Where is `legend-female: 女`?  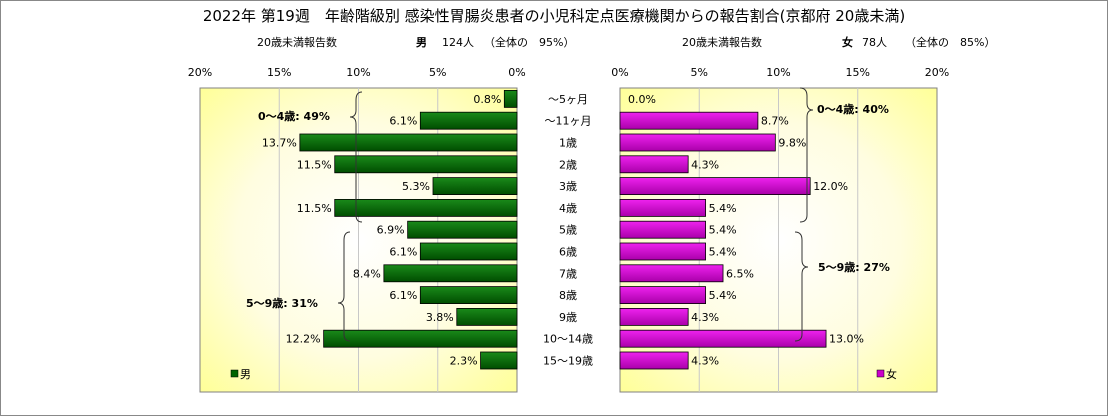
legend-female: 女 is located at coordinates (886, 374).